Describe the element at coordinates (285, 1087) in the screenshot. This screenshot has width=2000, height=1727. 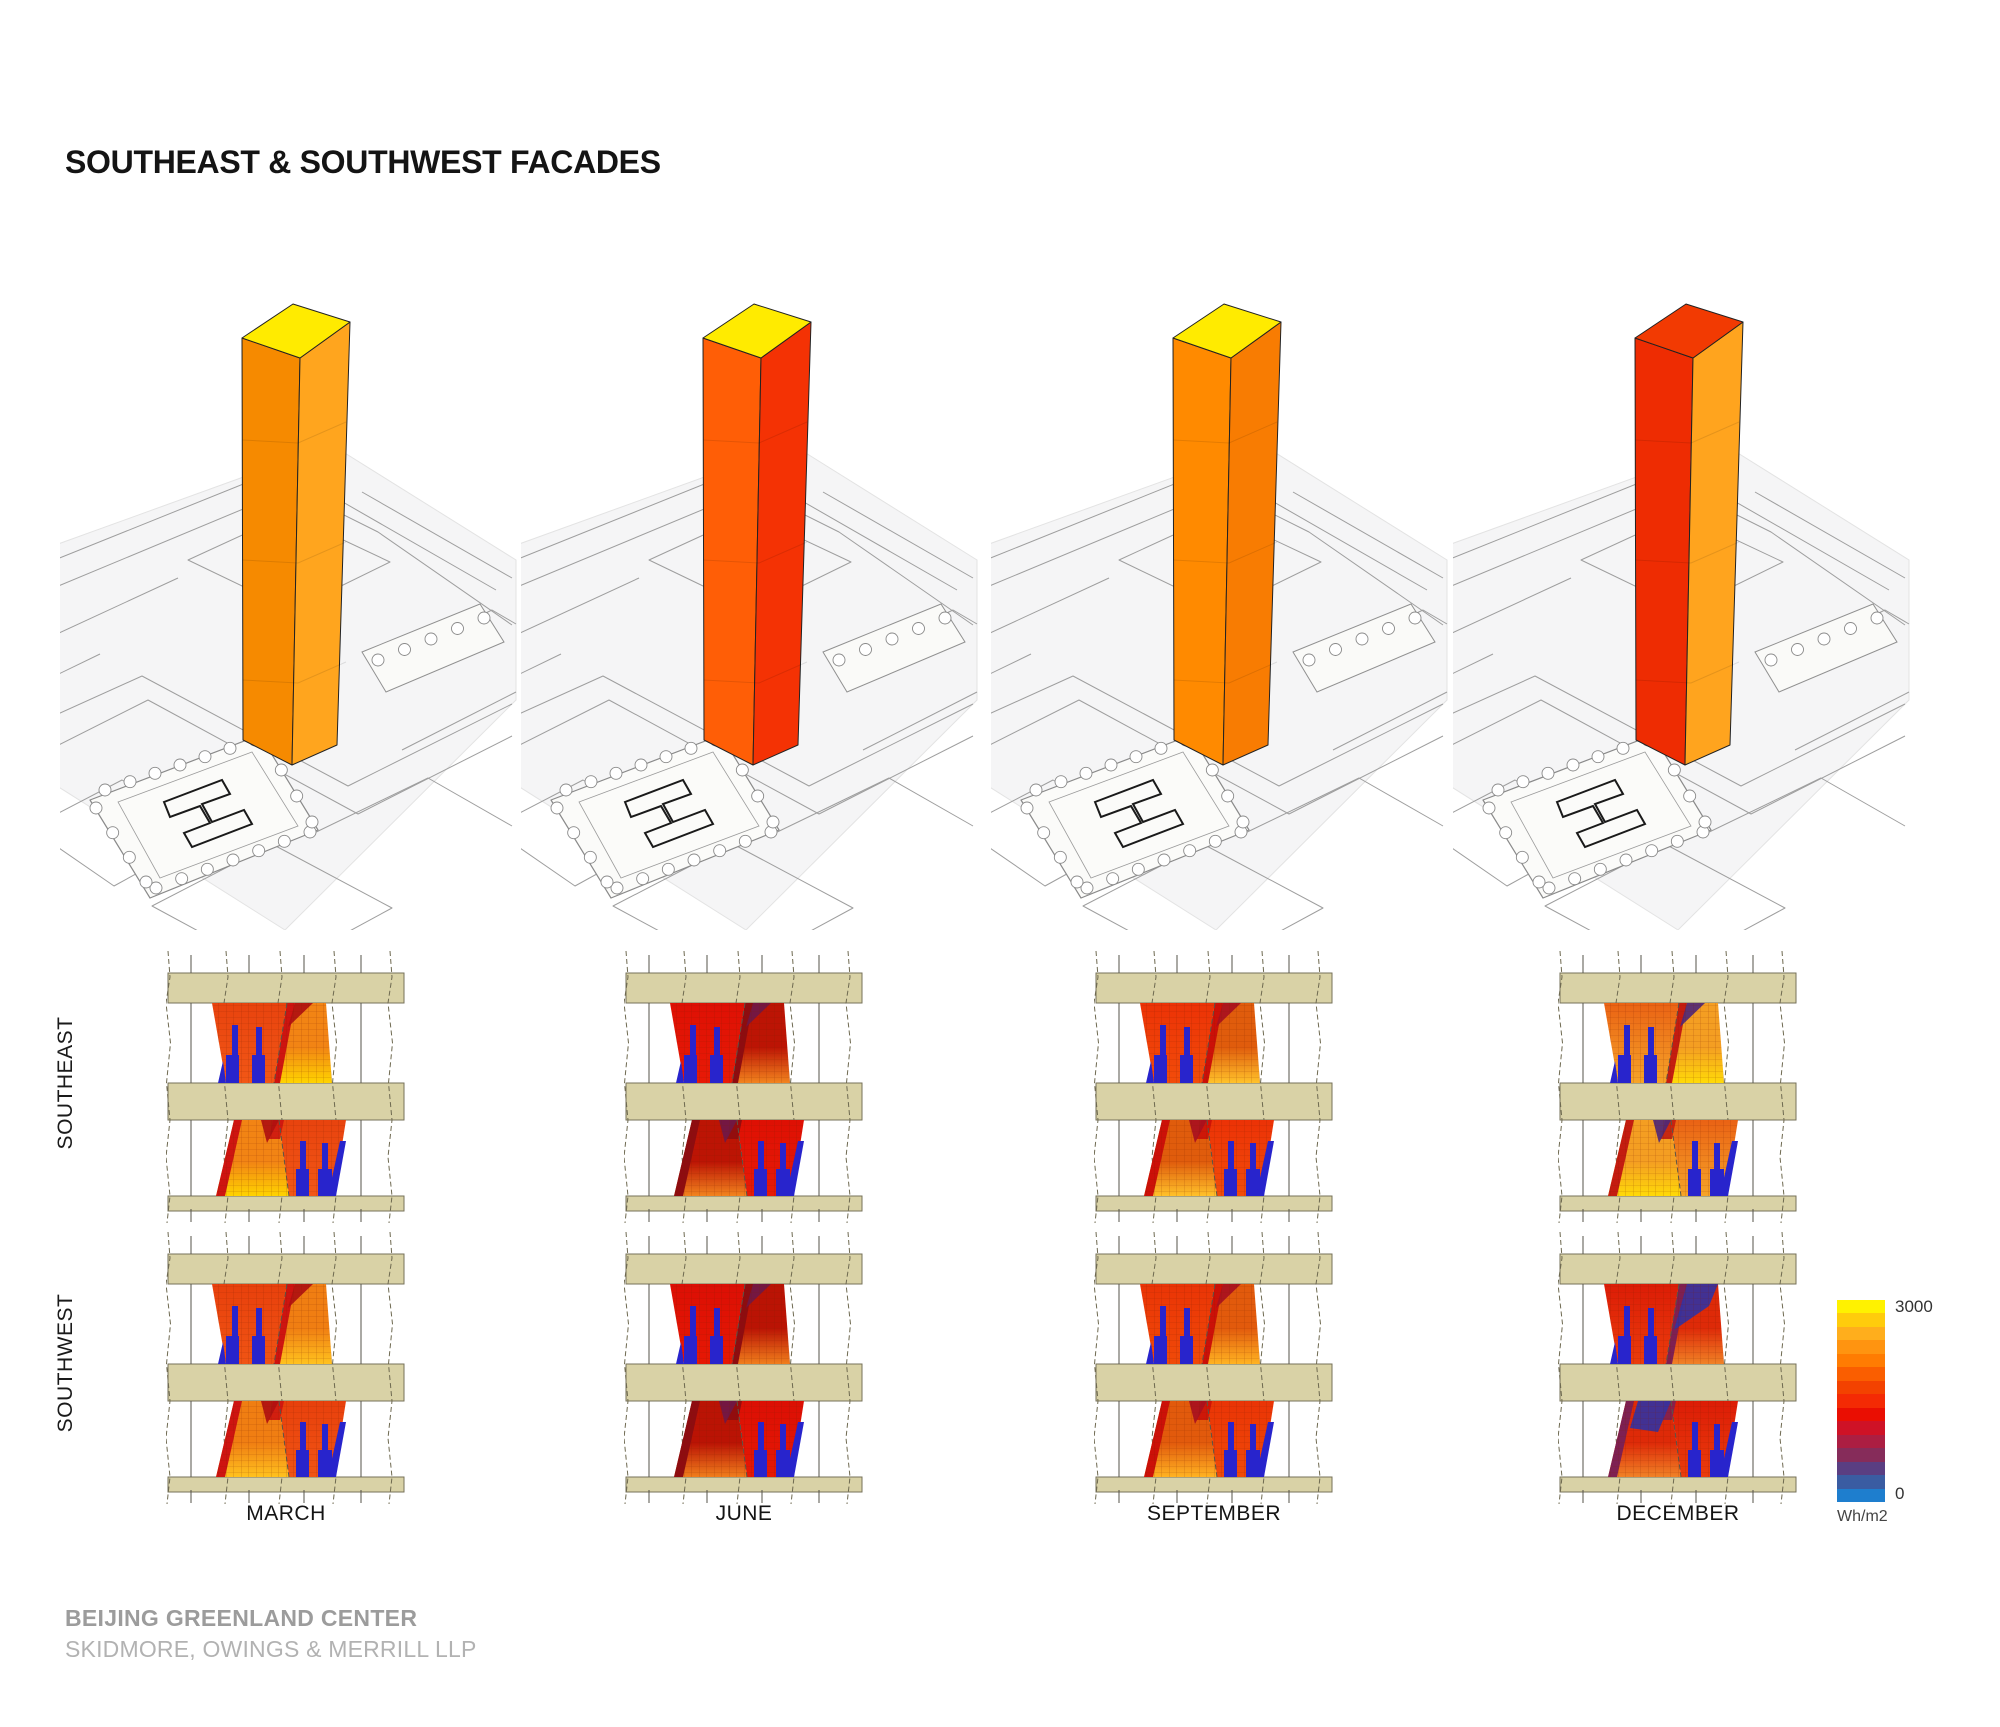
I see `facade-heatmap-southeast-march` at that location.